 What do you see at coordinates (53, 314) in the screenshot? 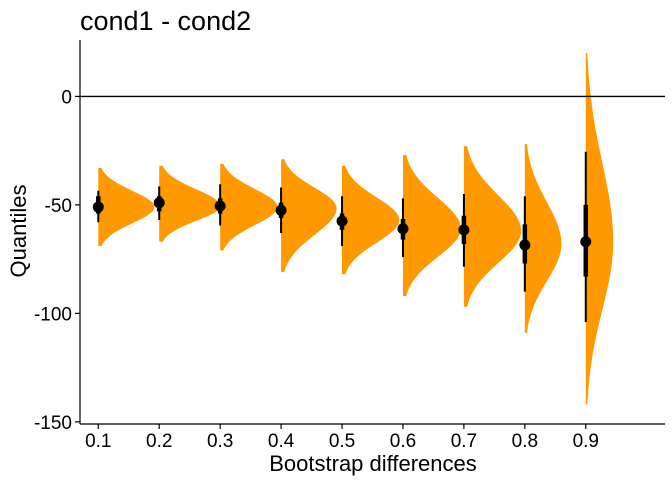
I see `y-tick-label: -100` at bounding box center [53, 314].